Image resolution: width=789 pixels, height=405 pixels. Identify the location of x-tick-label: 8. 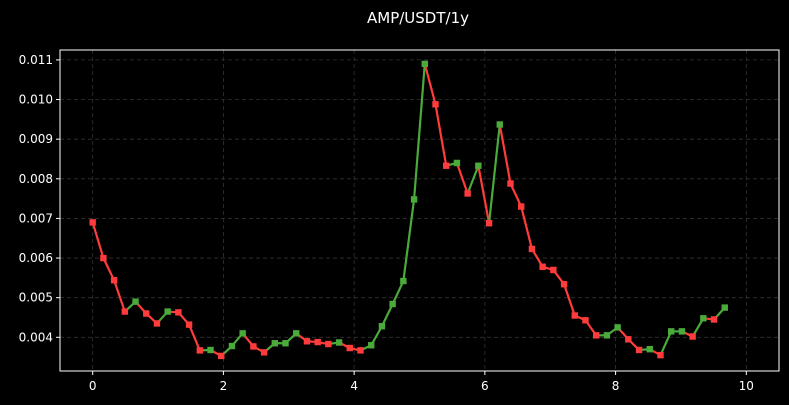
(616, 386).